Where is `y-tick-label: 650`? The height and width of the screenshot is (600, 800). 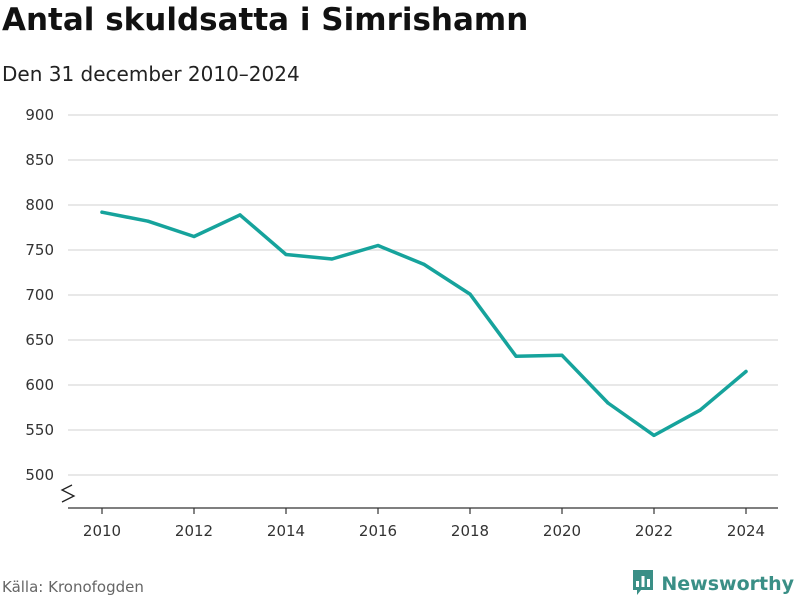 y-tick-label: 650 is located at coordinates (39, 340).